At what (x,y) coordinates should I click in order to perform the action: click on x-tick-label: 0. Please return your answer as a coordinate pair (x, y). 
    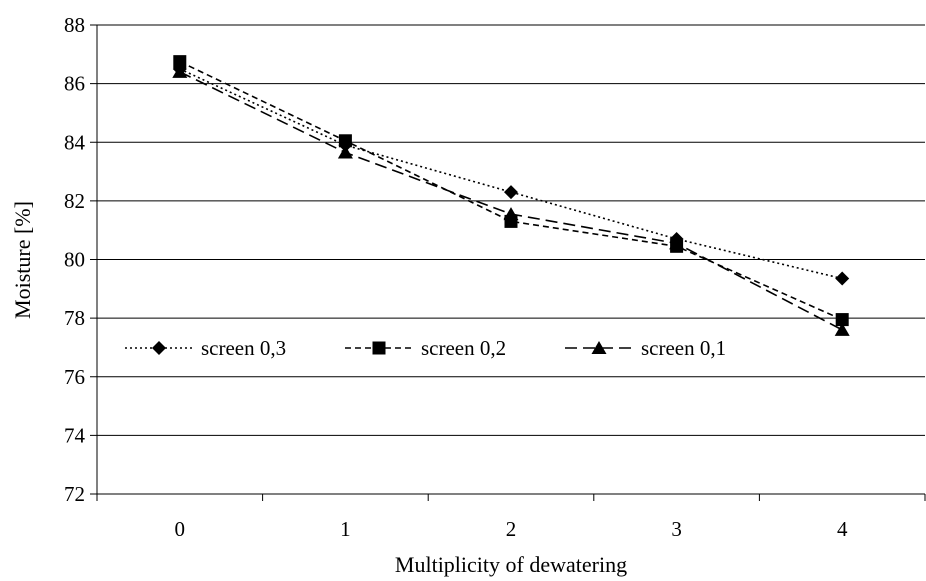
    Looking at the image, I should click on (180, 529).